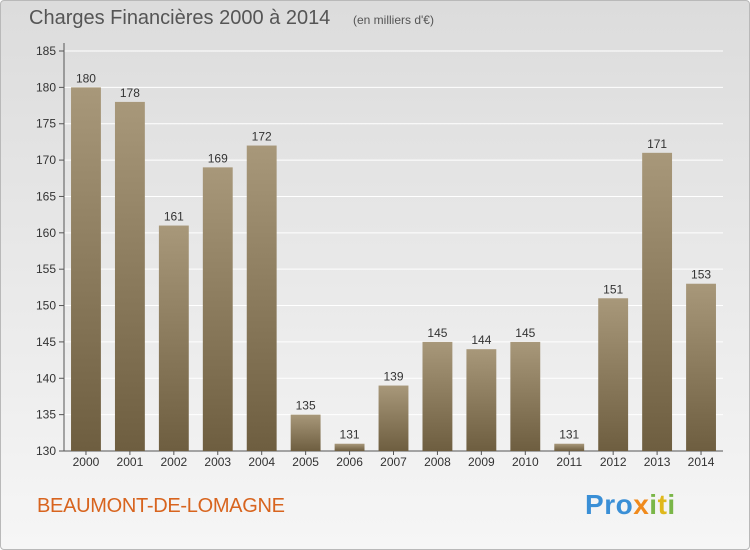 This screenshot has height=550, width=750. I want to click on data-label: 153, so click(701, 275).